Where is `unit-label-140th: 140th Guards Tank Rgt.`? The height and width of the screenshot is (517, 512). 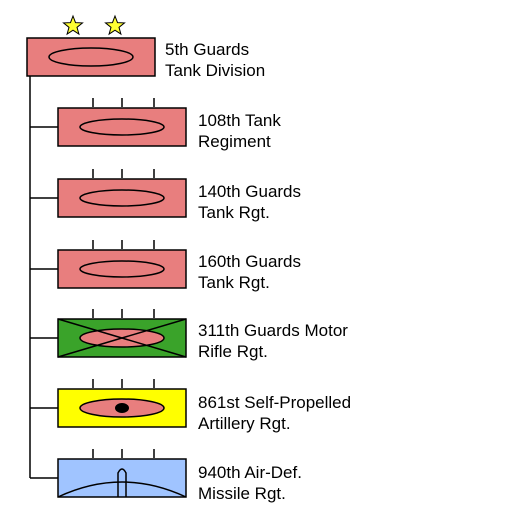 unit-label-140th: 140th Guards Tank Rgt. is located at coordinates (249, 202).